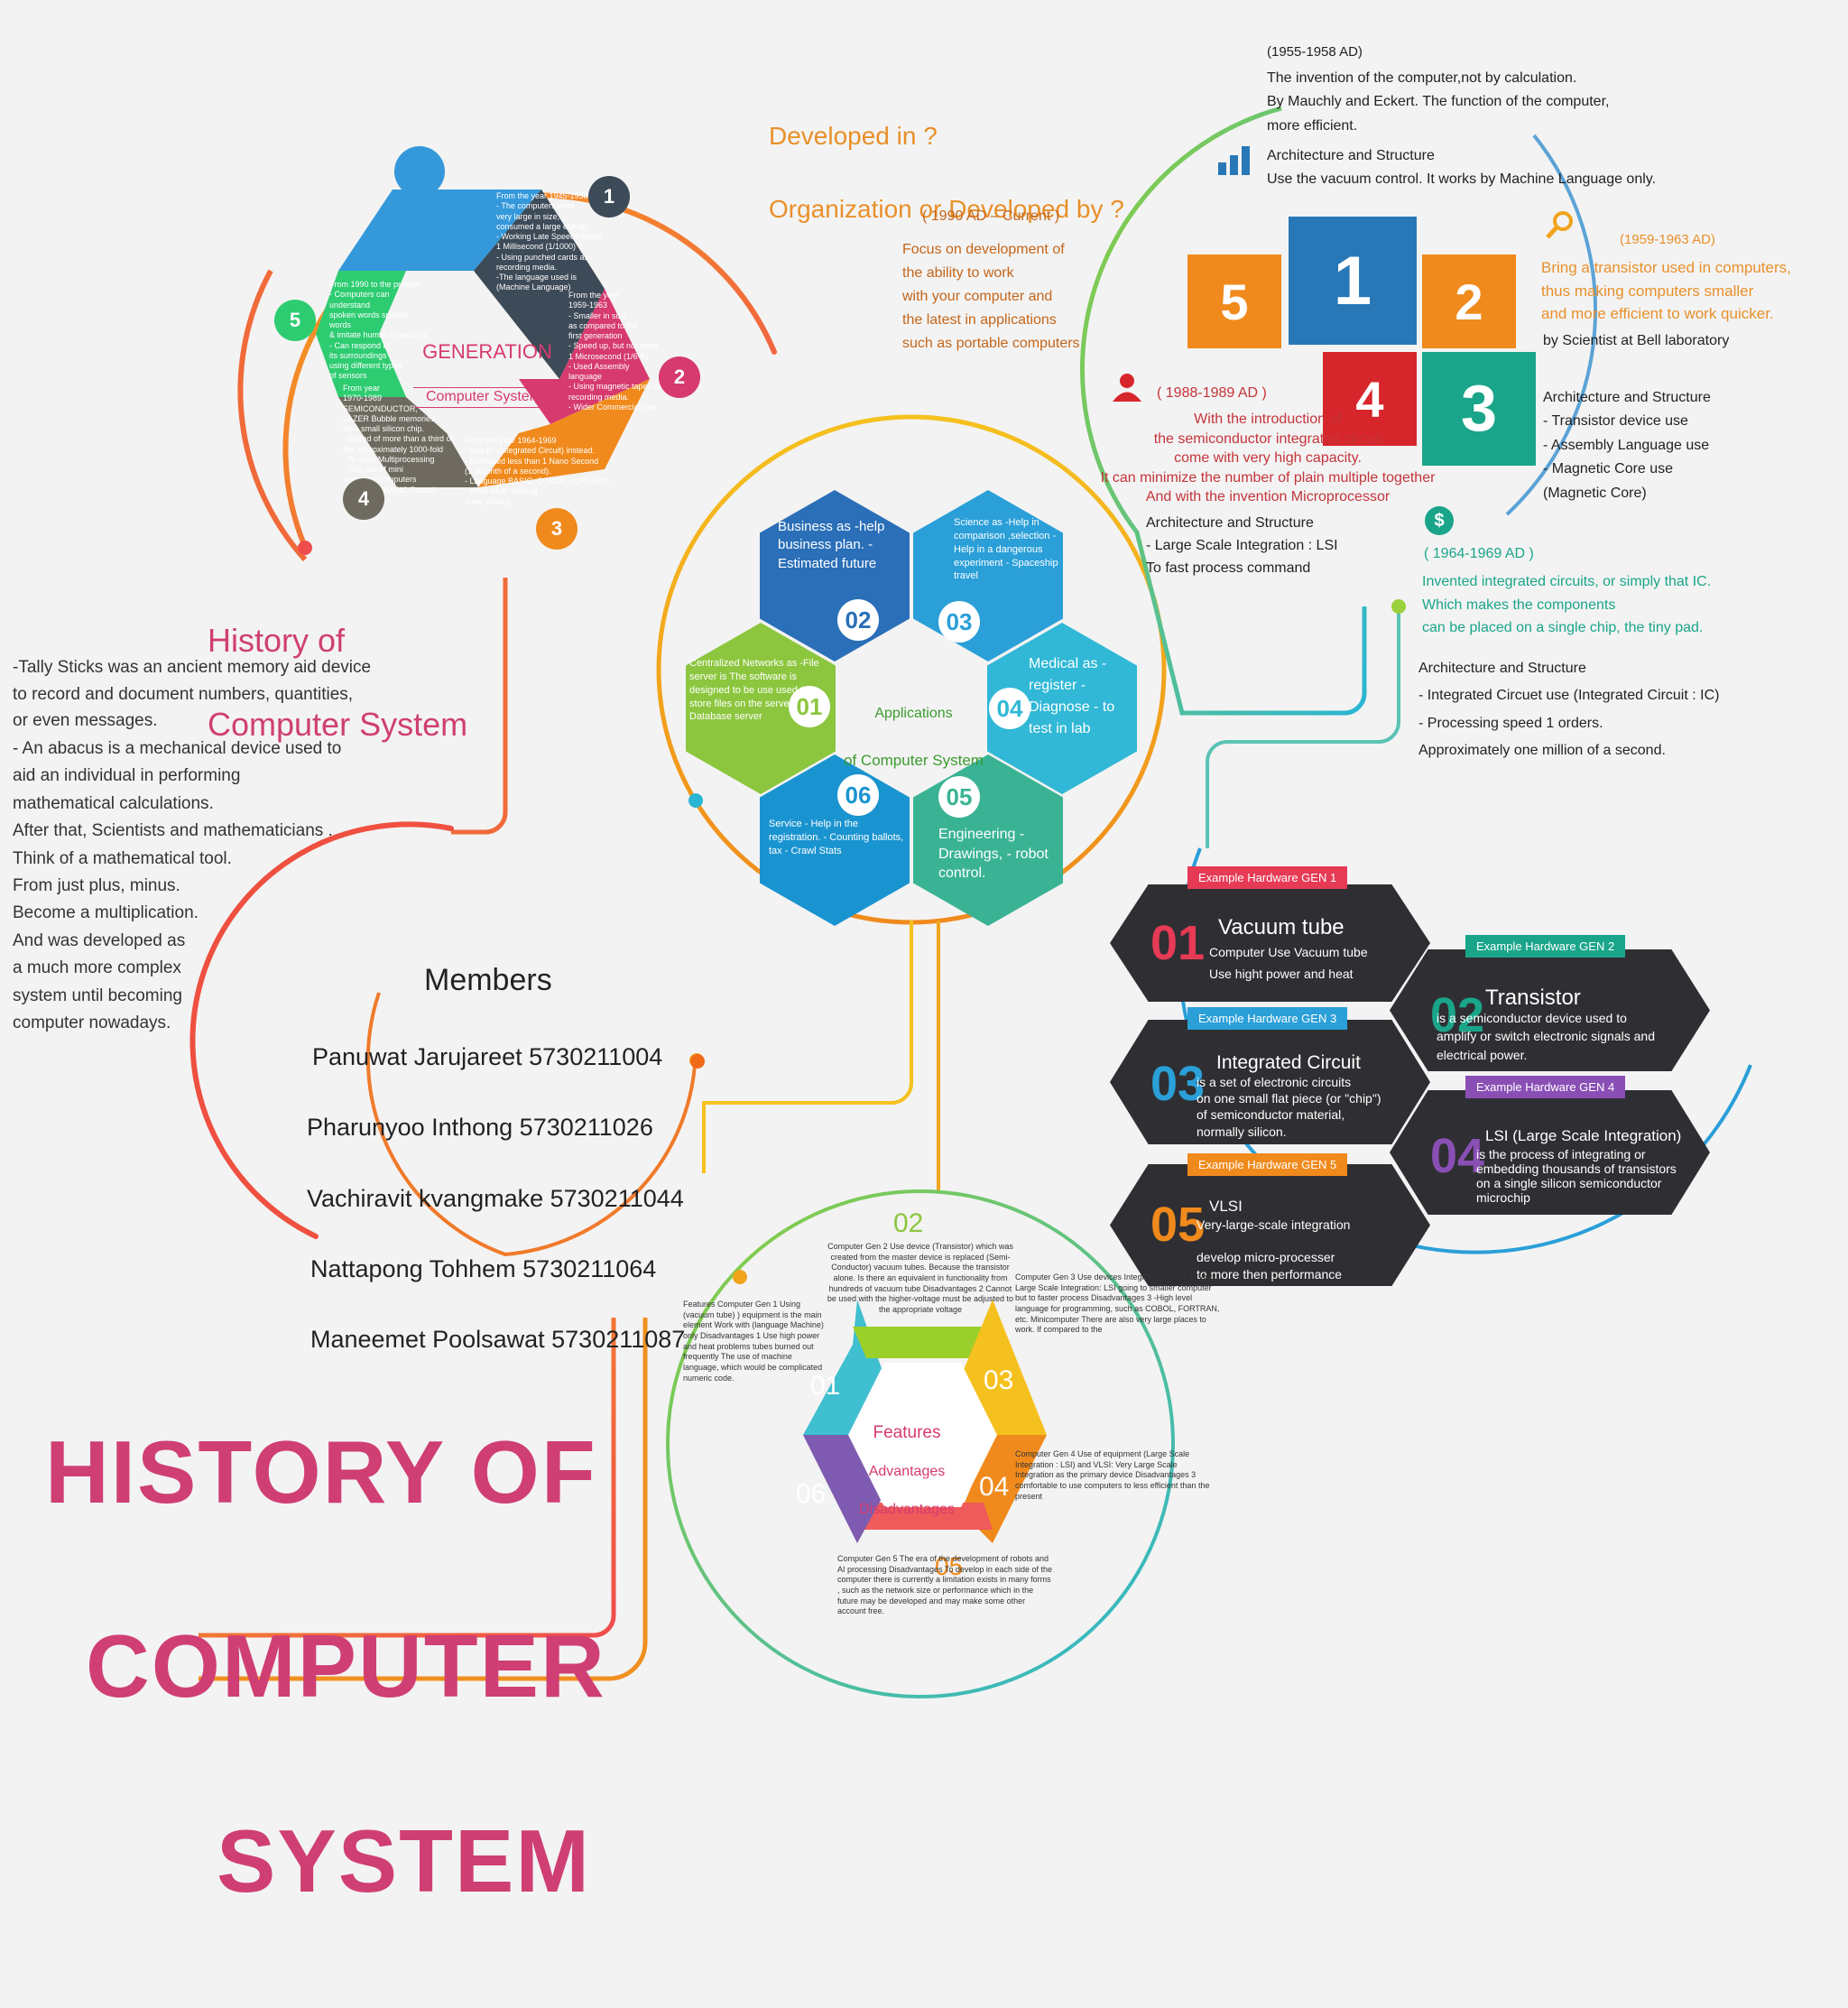  Describe the element at coordinates (1583, 1135) in the screenshot. I see `hw-title-4: LSI (Large Scale Integration)` at that location.